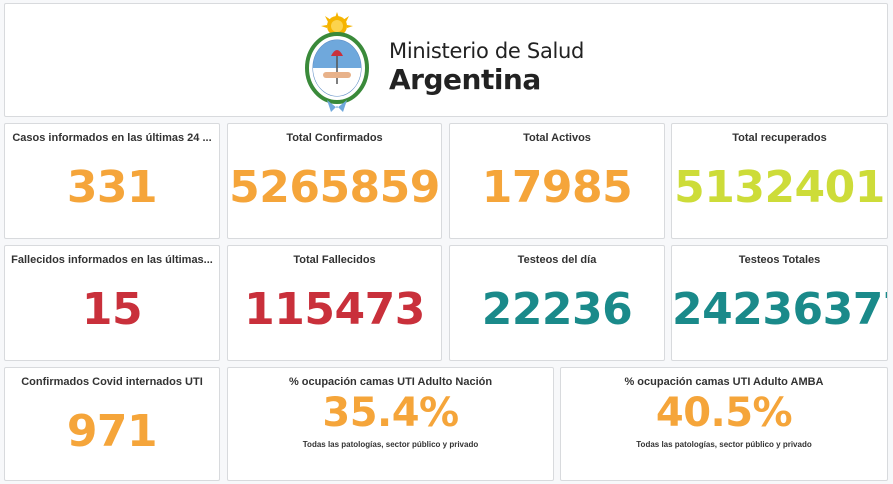  I want to click on argentina-coat-of-arms-icon, so click(343, 64).